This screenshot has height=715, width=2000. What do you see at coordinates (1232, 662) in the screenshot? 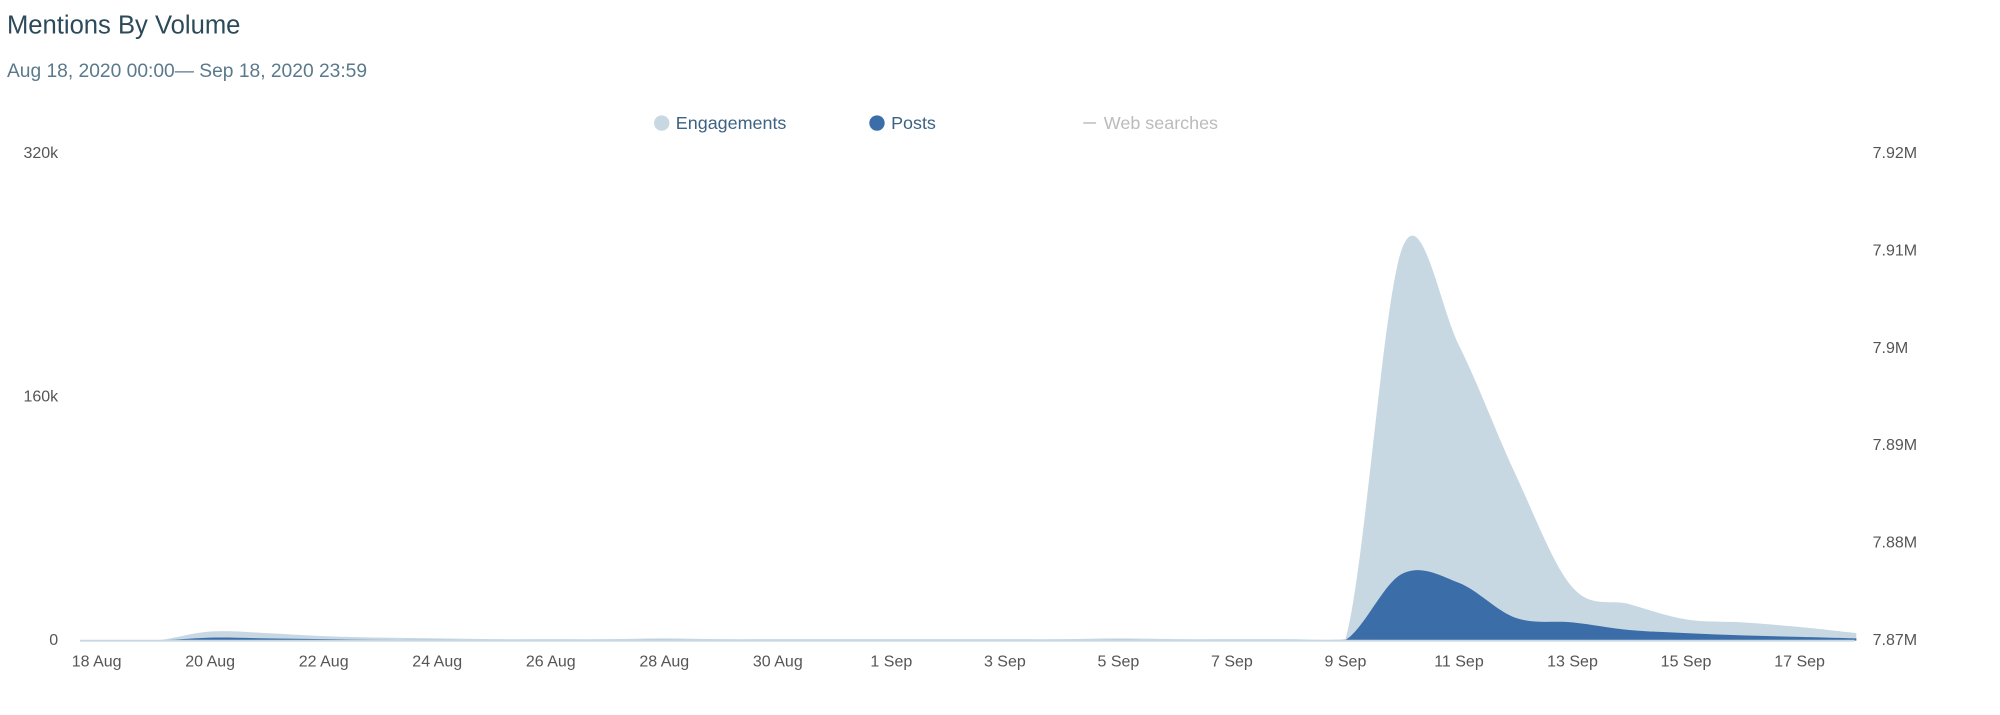
I see `x-tick-label: 7 Sep` at bounding box center [1232, 662].